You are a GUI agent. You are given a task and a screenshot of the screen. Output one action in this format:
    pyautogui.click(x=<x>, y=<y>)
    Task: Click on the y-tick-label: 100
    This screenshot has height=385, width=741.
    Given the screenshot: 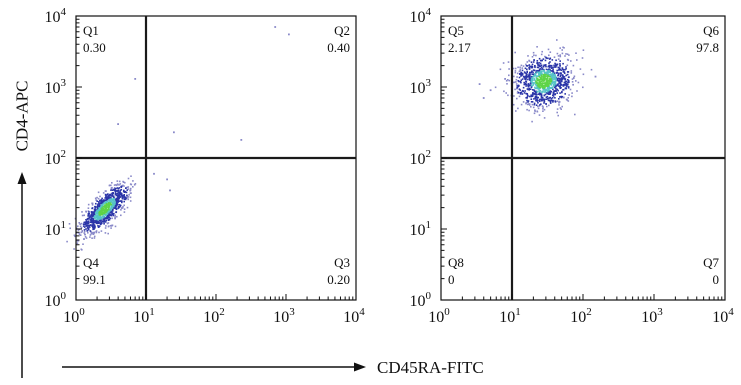 What is the action you would take?
    pyautogui.click(x=56, y=300)
    